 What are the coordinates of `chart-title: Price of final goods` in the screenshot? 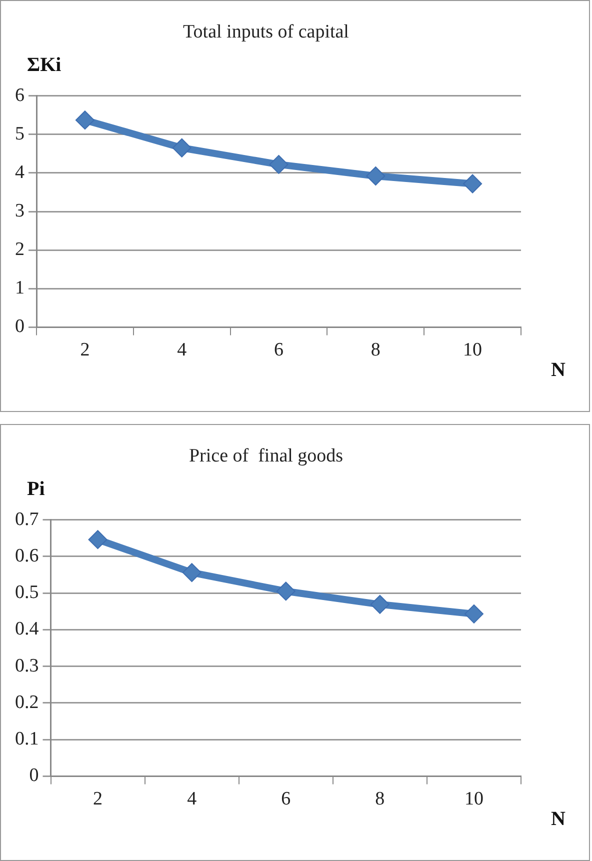 It's located at (266, 455).